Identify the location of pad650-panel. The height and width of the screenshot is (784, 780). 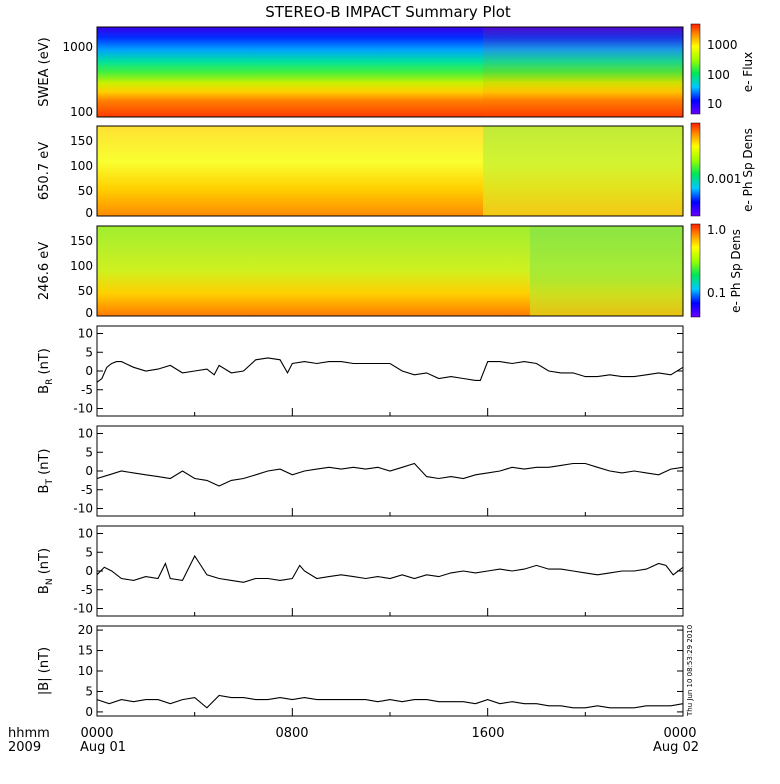
(390, 171).